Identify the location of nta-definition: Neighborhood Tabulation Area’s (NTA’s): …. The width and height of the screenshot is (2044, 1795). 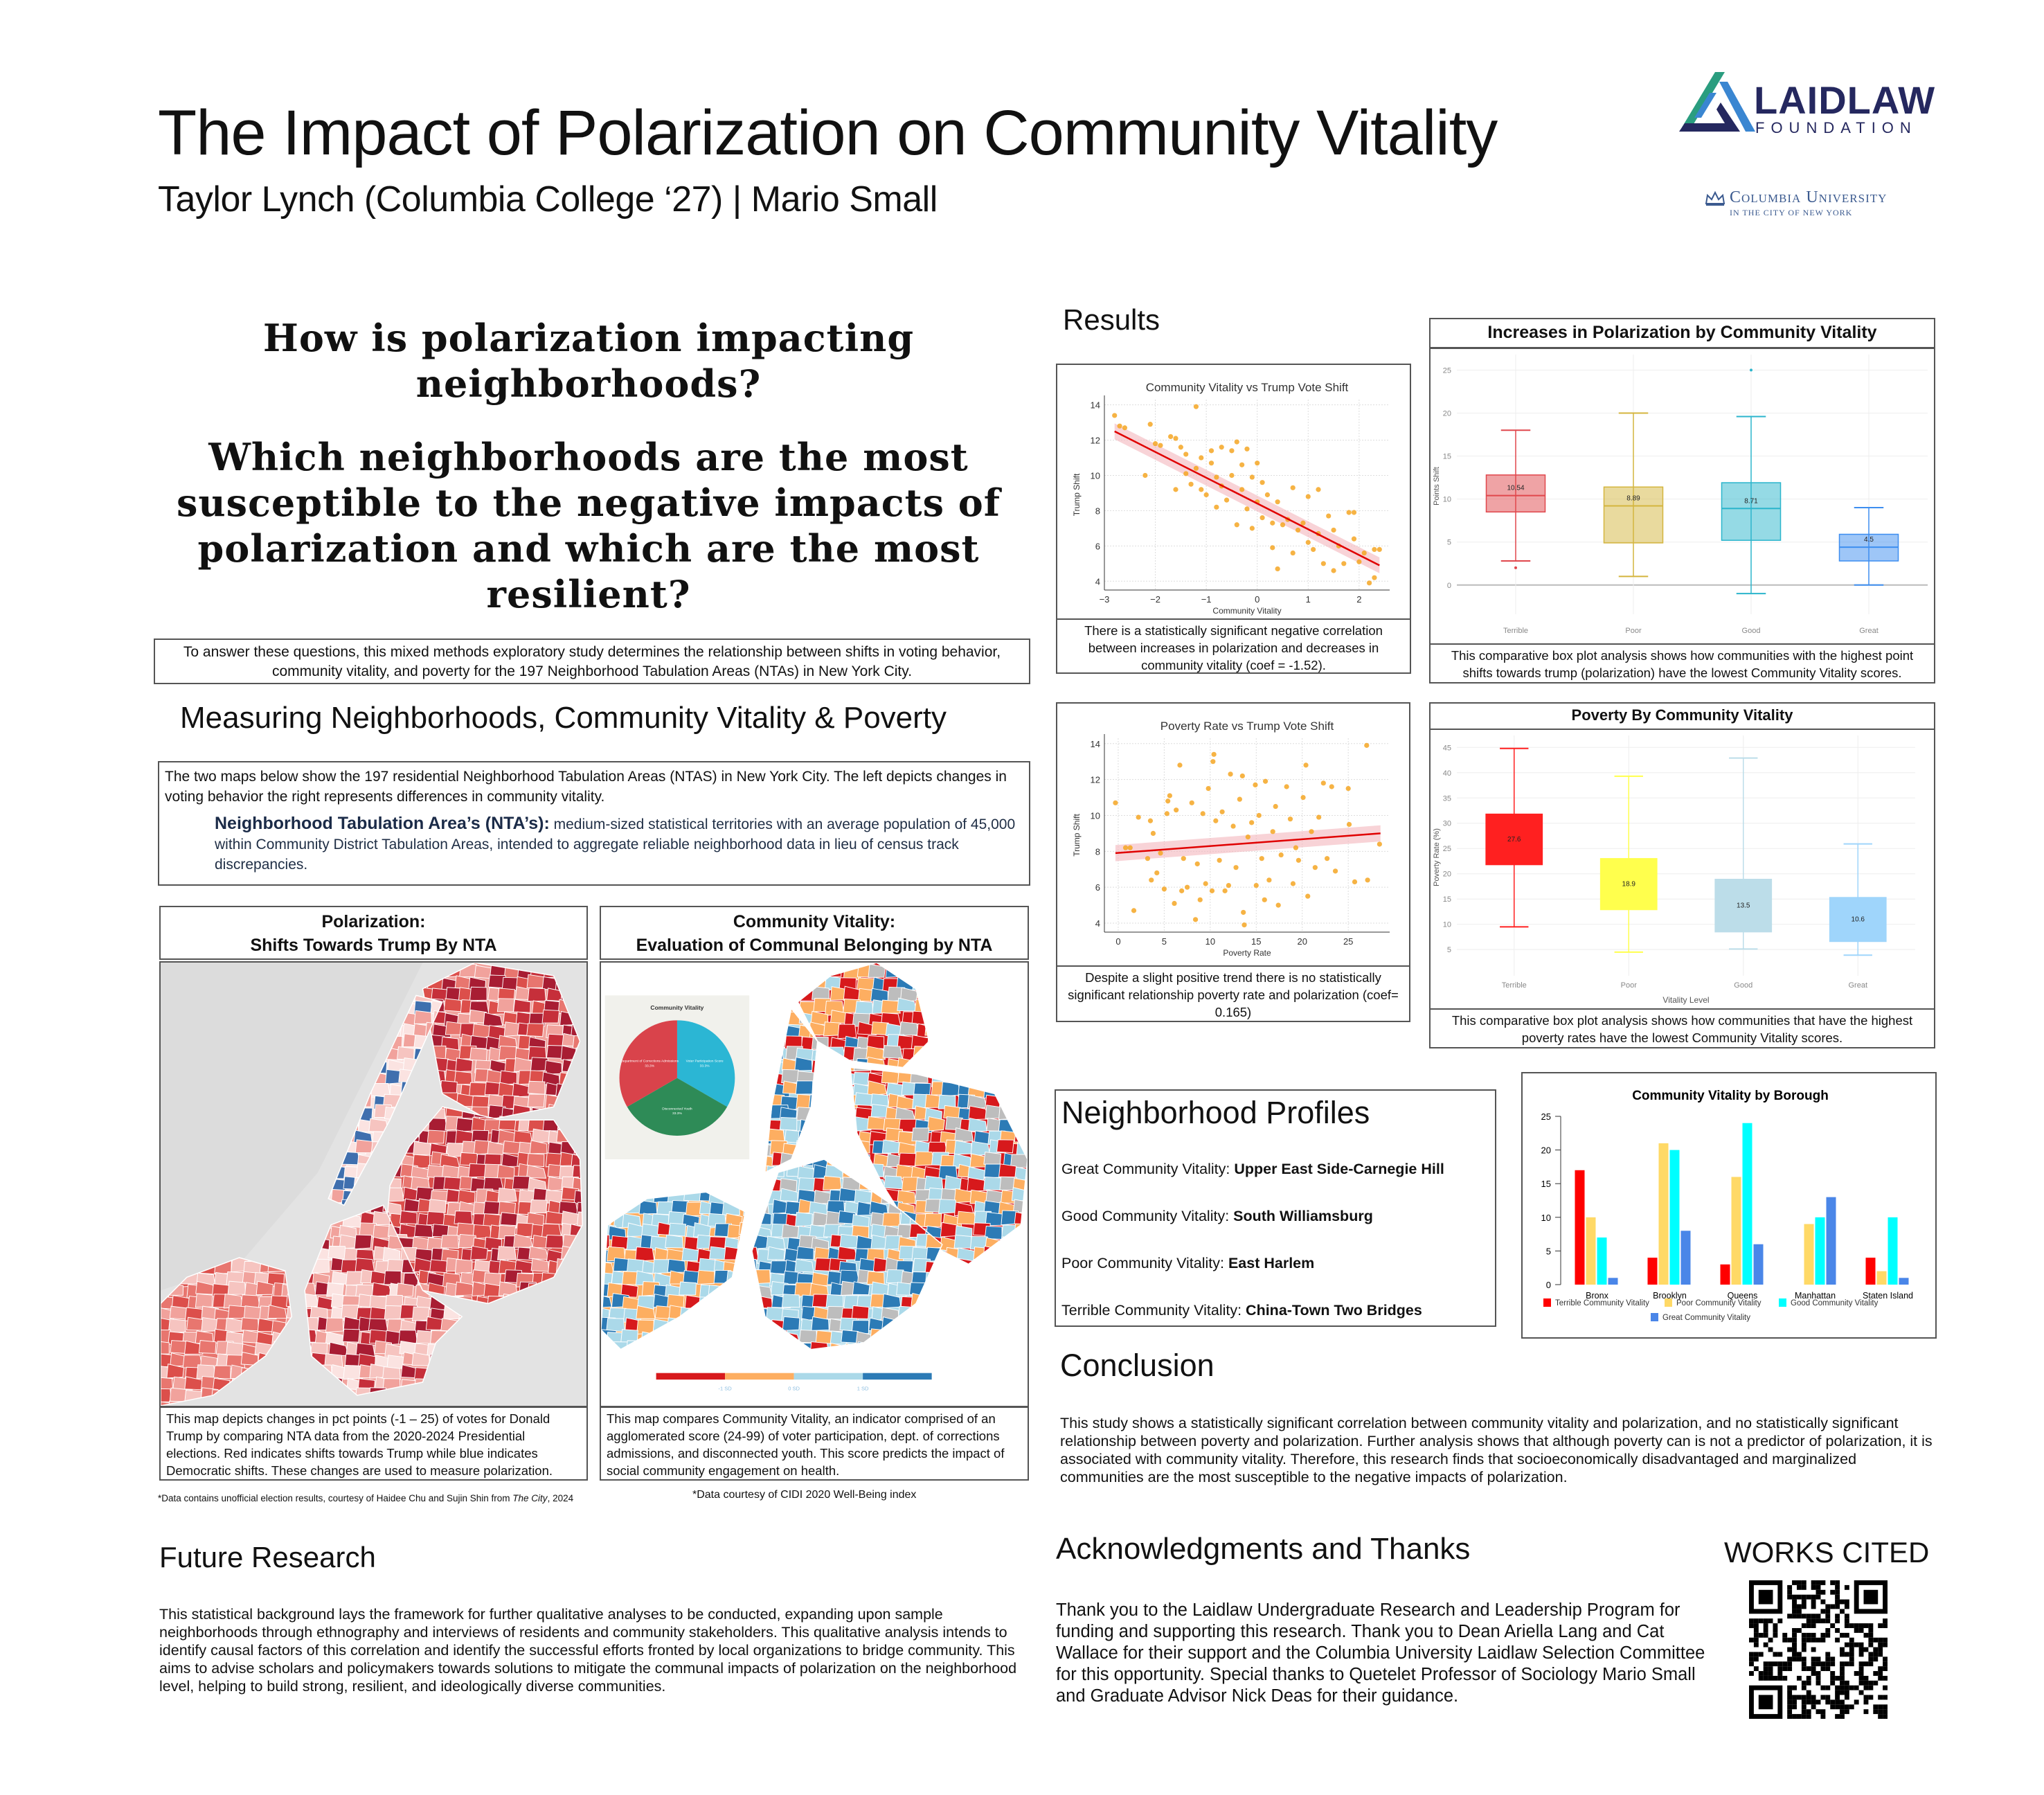
(619, 844).